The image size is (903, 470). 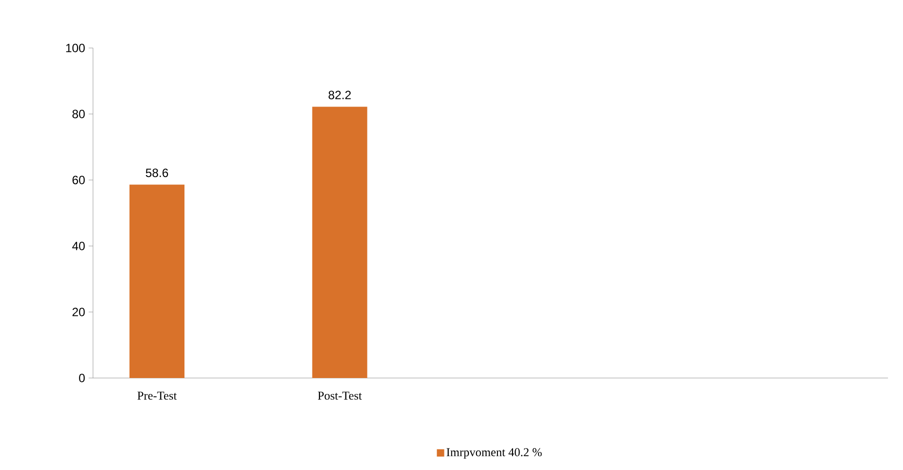 What do you see at coordinates (157, 396) in the screenshot?
I see `x-tick-label: Pre-Test` at bounding box center [157, 396].